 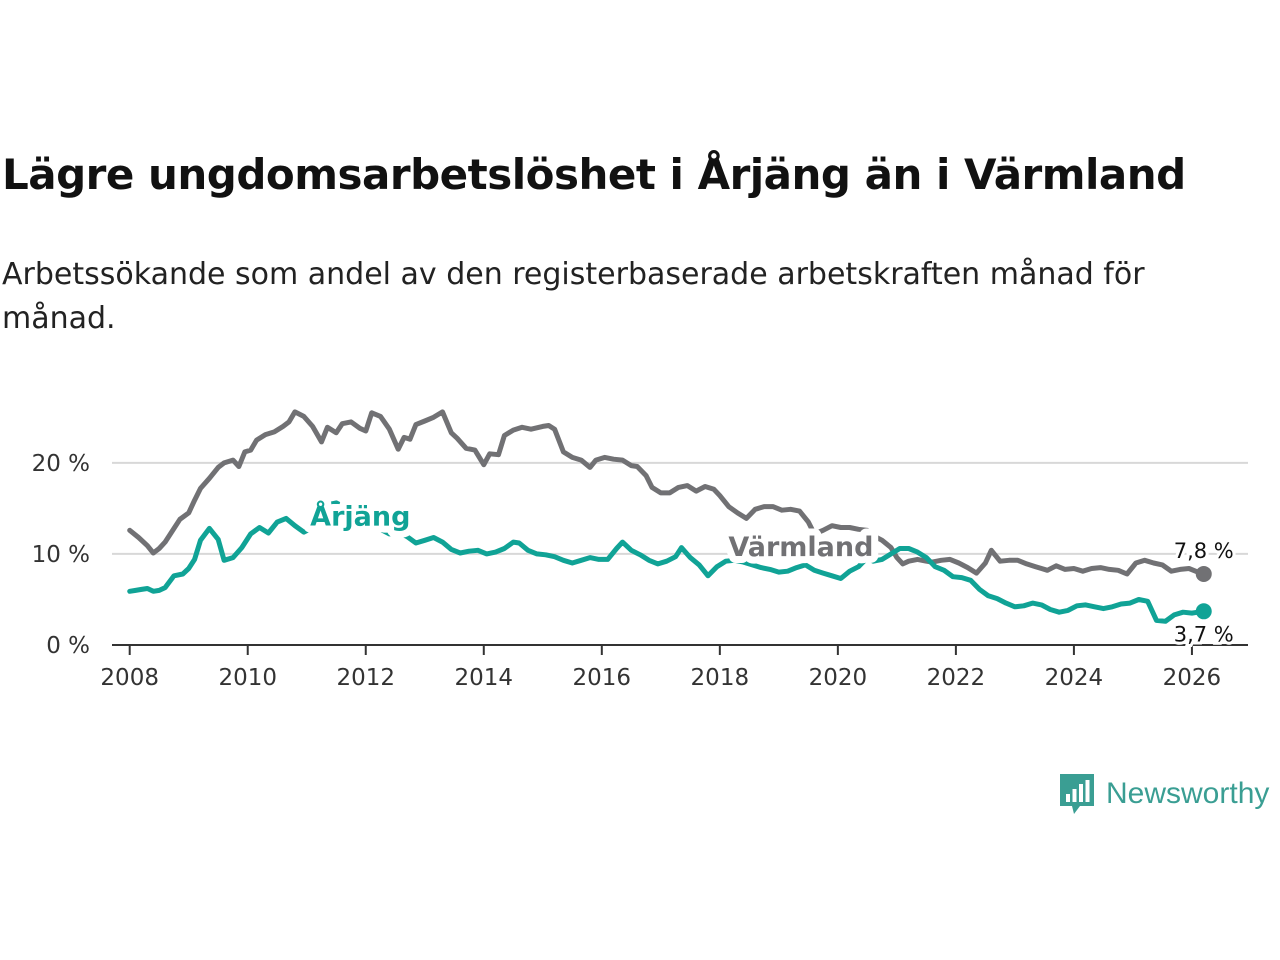 What do you see at coordinates (61, 464) in the screenshot?
I see `y-tick-label: 20 %` at bounding box center [61, 464].